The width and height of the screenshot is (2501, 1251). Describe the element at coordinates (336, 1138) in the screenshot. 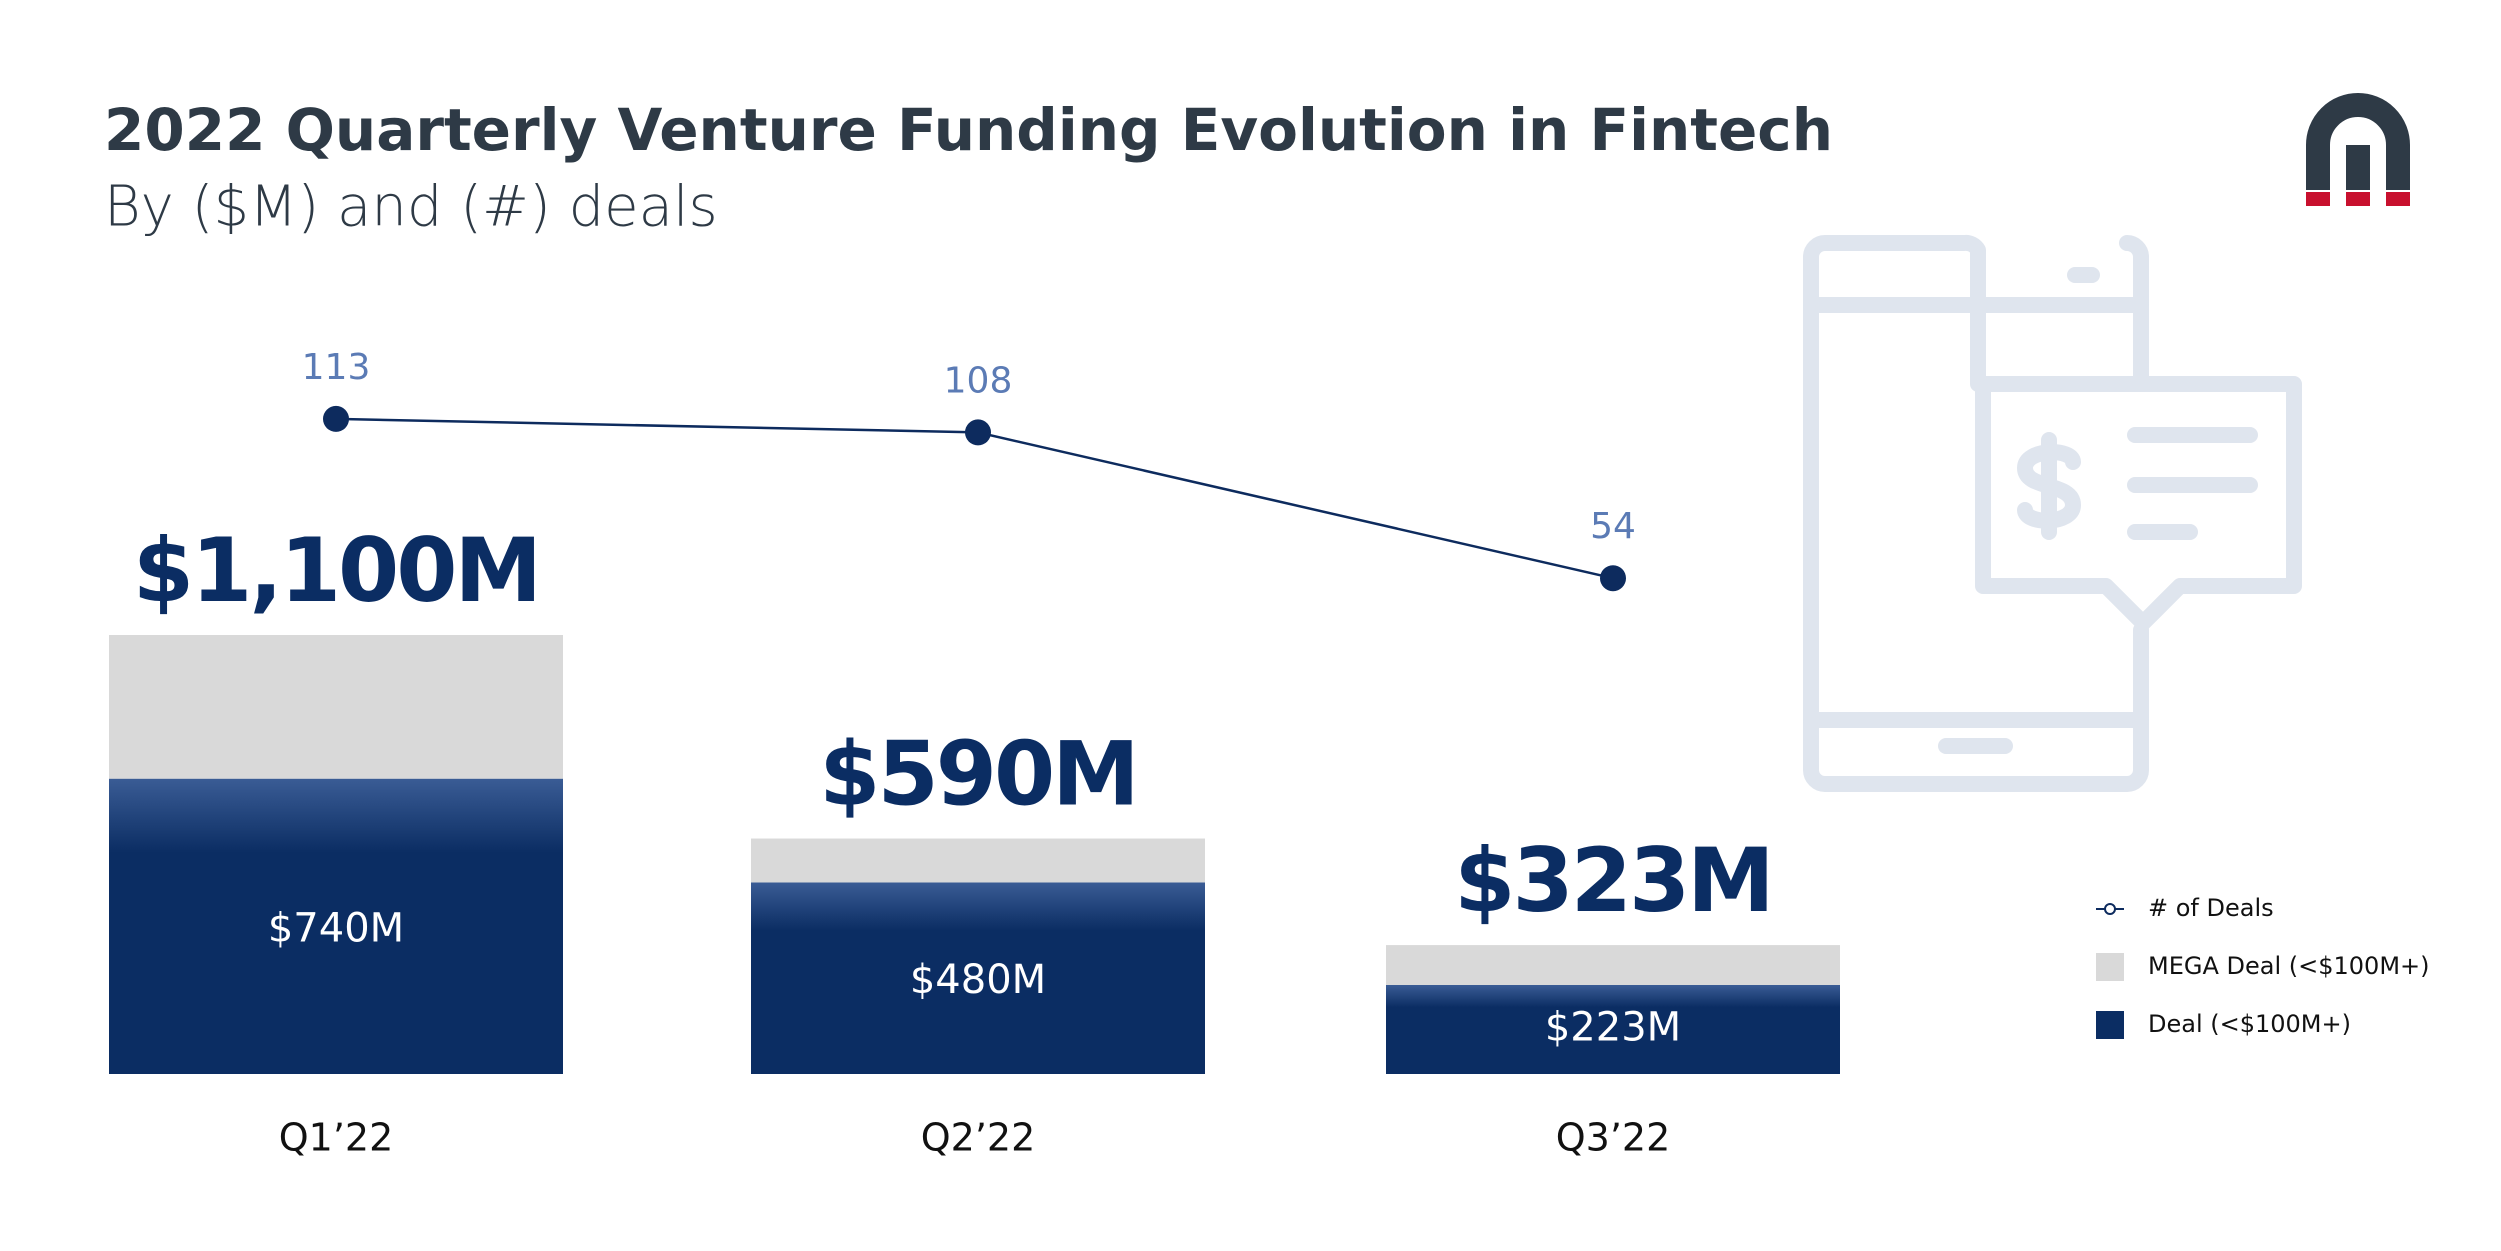

I see `x-tick-label: Q1’22` at that location.